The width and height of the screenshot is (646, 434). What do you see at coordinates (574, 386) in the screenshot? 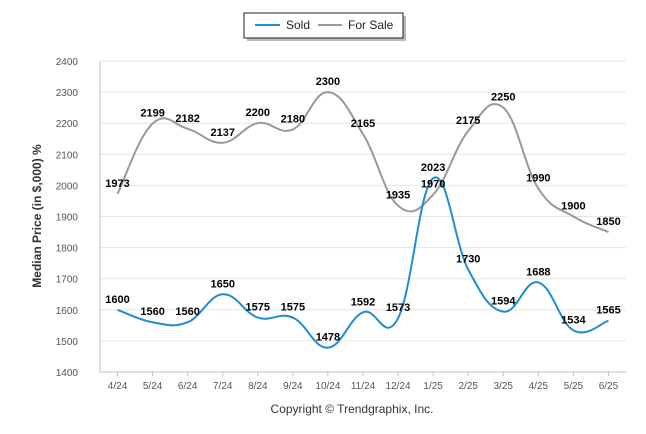
I see `x-tick-label: 5/25` at bounding box center [574, 386].